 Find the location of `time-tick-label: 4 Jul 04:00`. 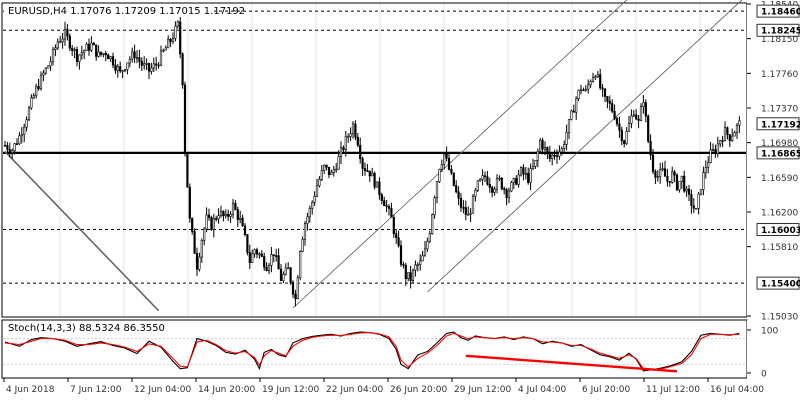

time-tick-label: 4 Jul 04:00 is located at coordinates (542, 390).